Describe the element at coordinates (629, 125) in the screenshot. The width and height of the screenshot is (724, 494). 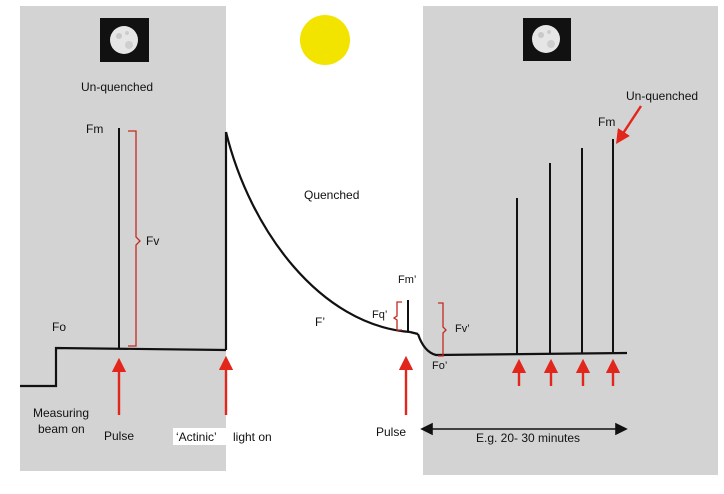
I see `red-arrow-unquenched` at that location.